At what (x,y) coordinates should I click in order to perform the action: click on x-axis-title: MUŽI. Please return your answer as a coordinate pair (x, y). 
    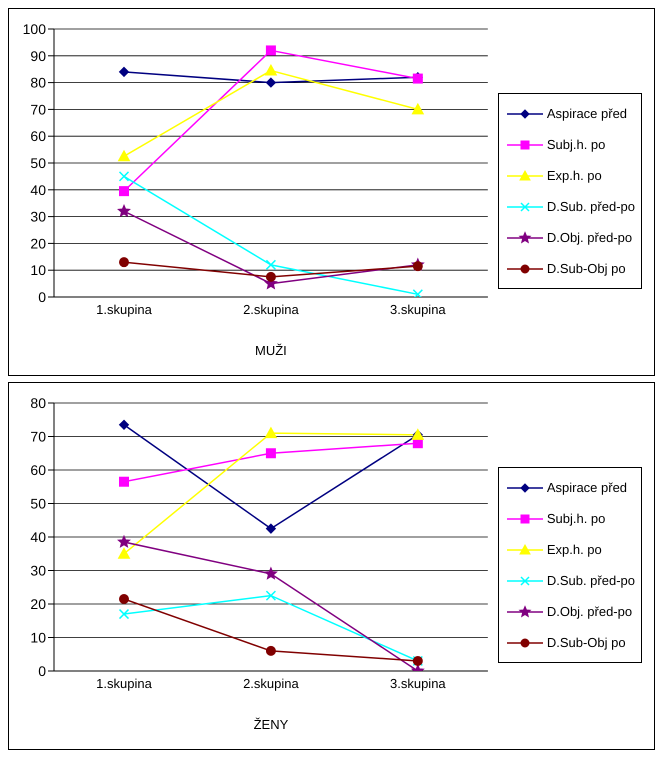
    Looking at the image, I should click on (271, 350).